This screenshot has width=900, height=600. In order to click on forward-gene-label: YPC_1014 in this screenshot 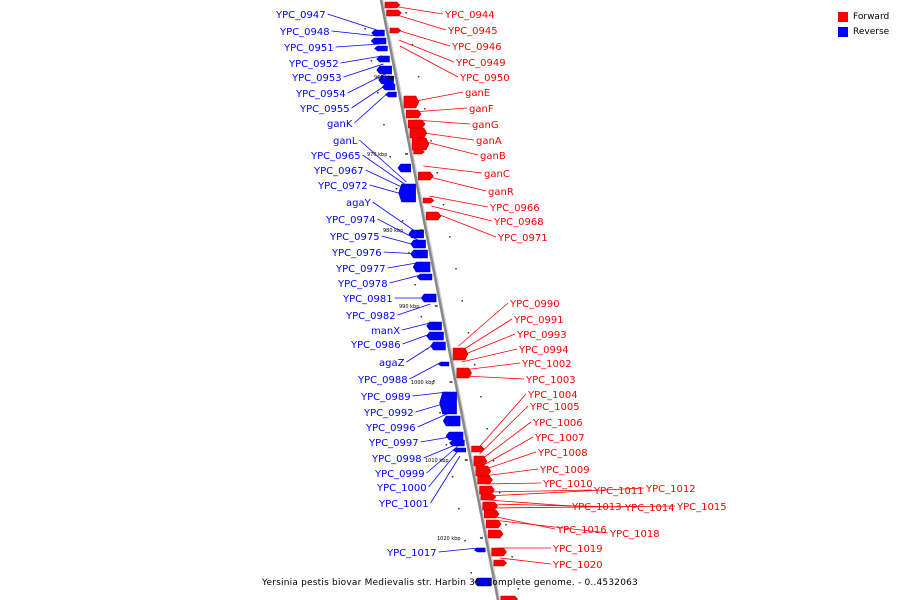, I will do `click(649, 508)`.